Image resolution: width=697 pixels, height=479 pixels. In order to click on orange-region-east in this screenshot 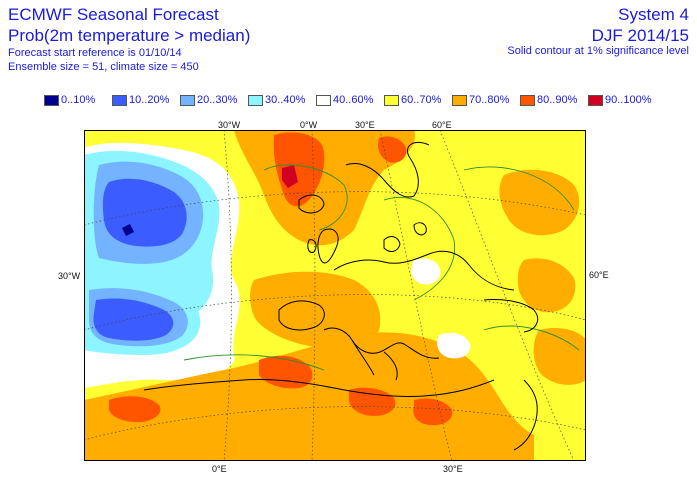, I will do `click(559, 356)`.